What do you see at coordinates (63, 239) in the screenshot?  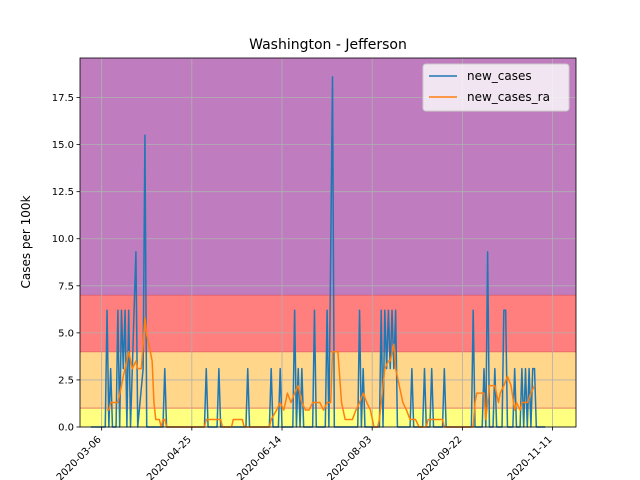 I see `y-tick-label: 10.0` at bounding box center [63, 239].